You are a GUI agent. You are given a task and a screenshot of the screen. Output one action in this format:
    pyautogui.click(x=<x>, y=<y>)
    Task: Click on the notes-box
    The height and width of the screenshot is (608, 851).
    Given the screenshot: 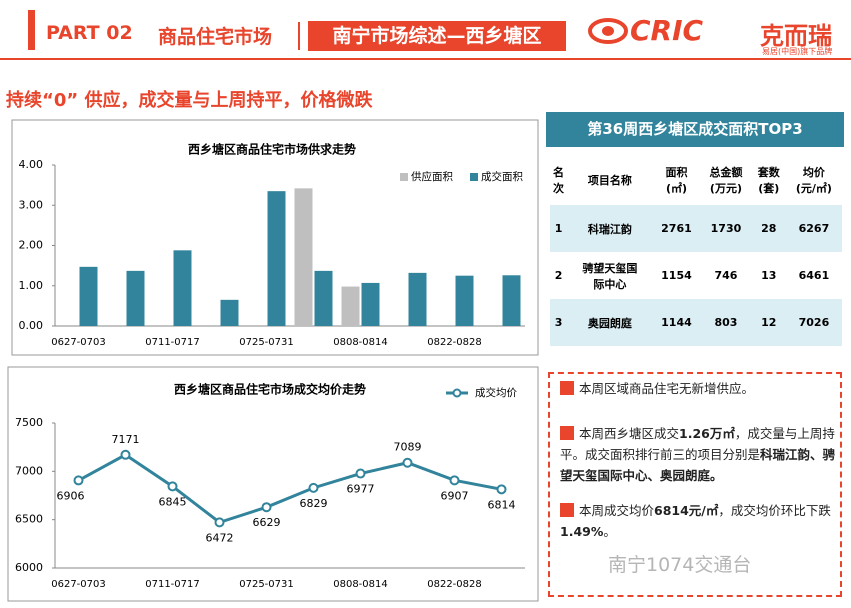 What is the action you would take?
    pyautogui.click(x=695, y=484)
    